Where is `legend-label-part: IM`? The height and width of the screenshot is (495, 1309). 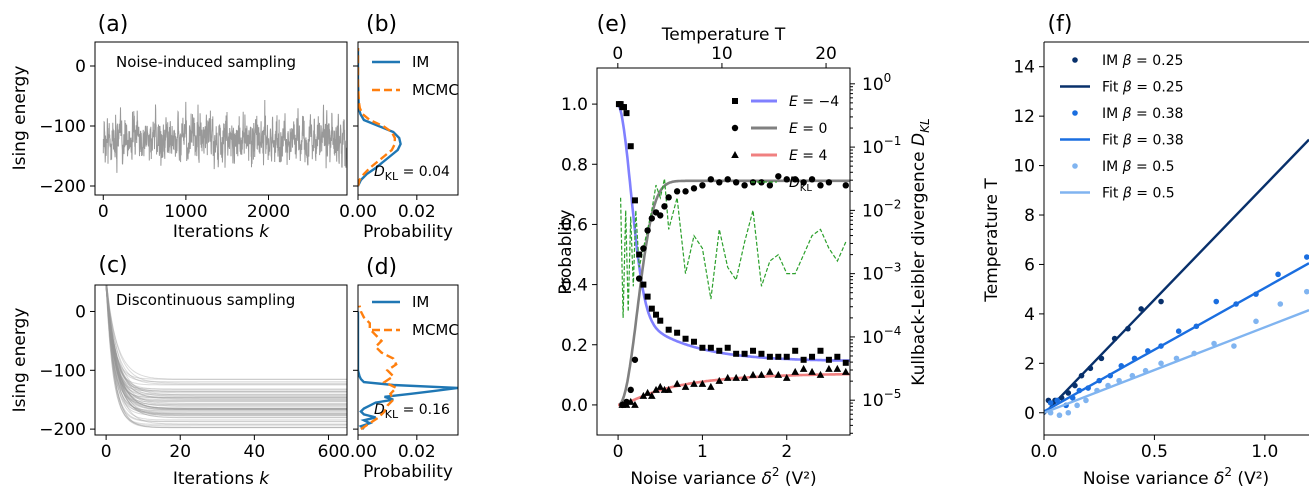
legend-label-part: IM is located at coordinates (1112, 114).